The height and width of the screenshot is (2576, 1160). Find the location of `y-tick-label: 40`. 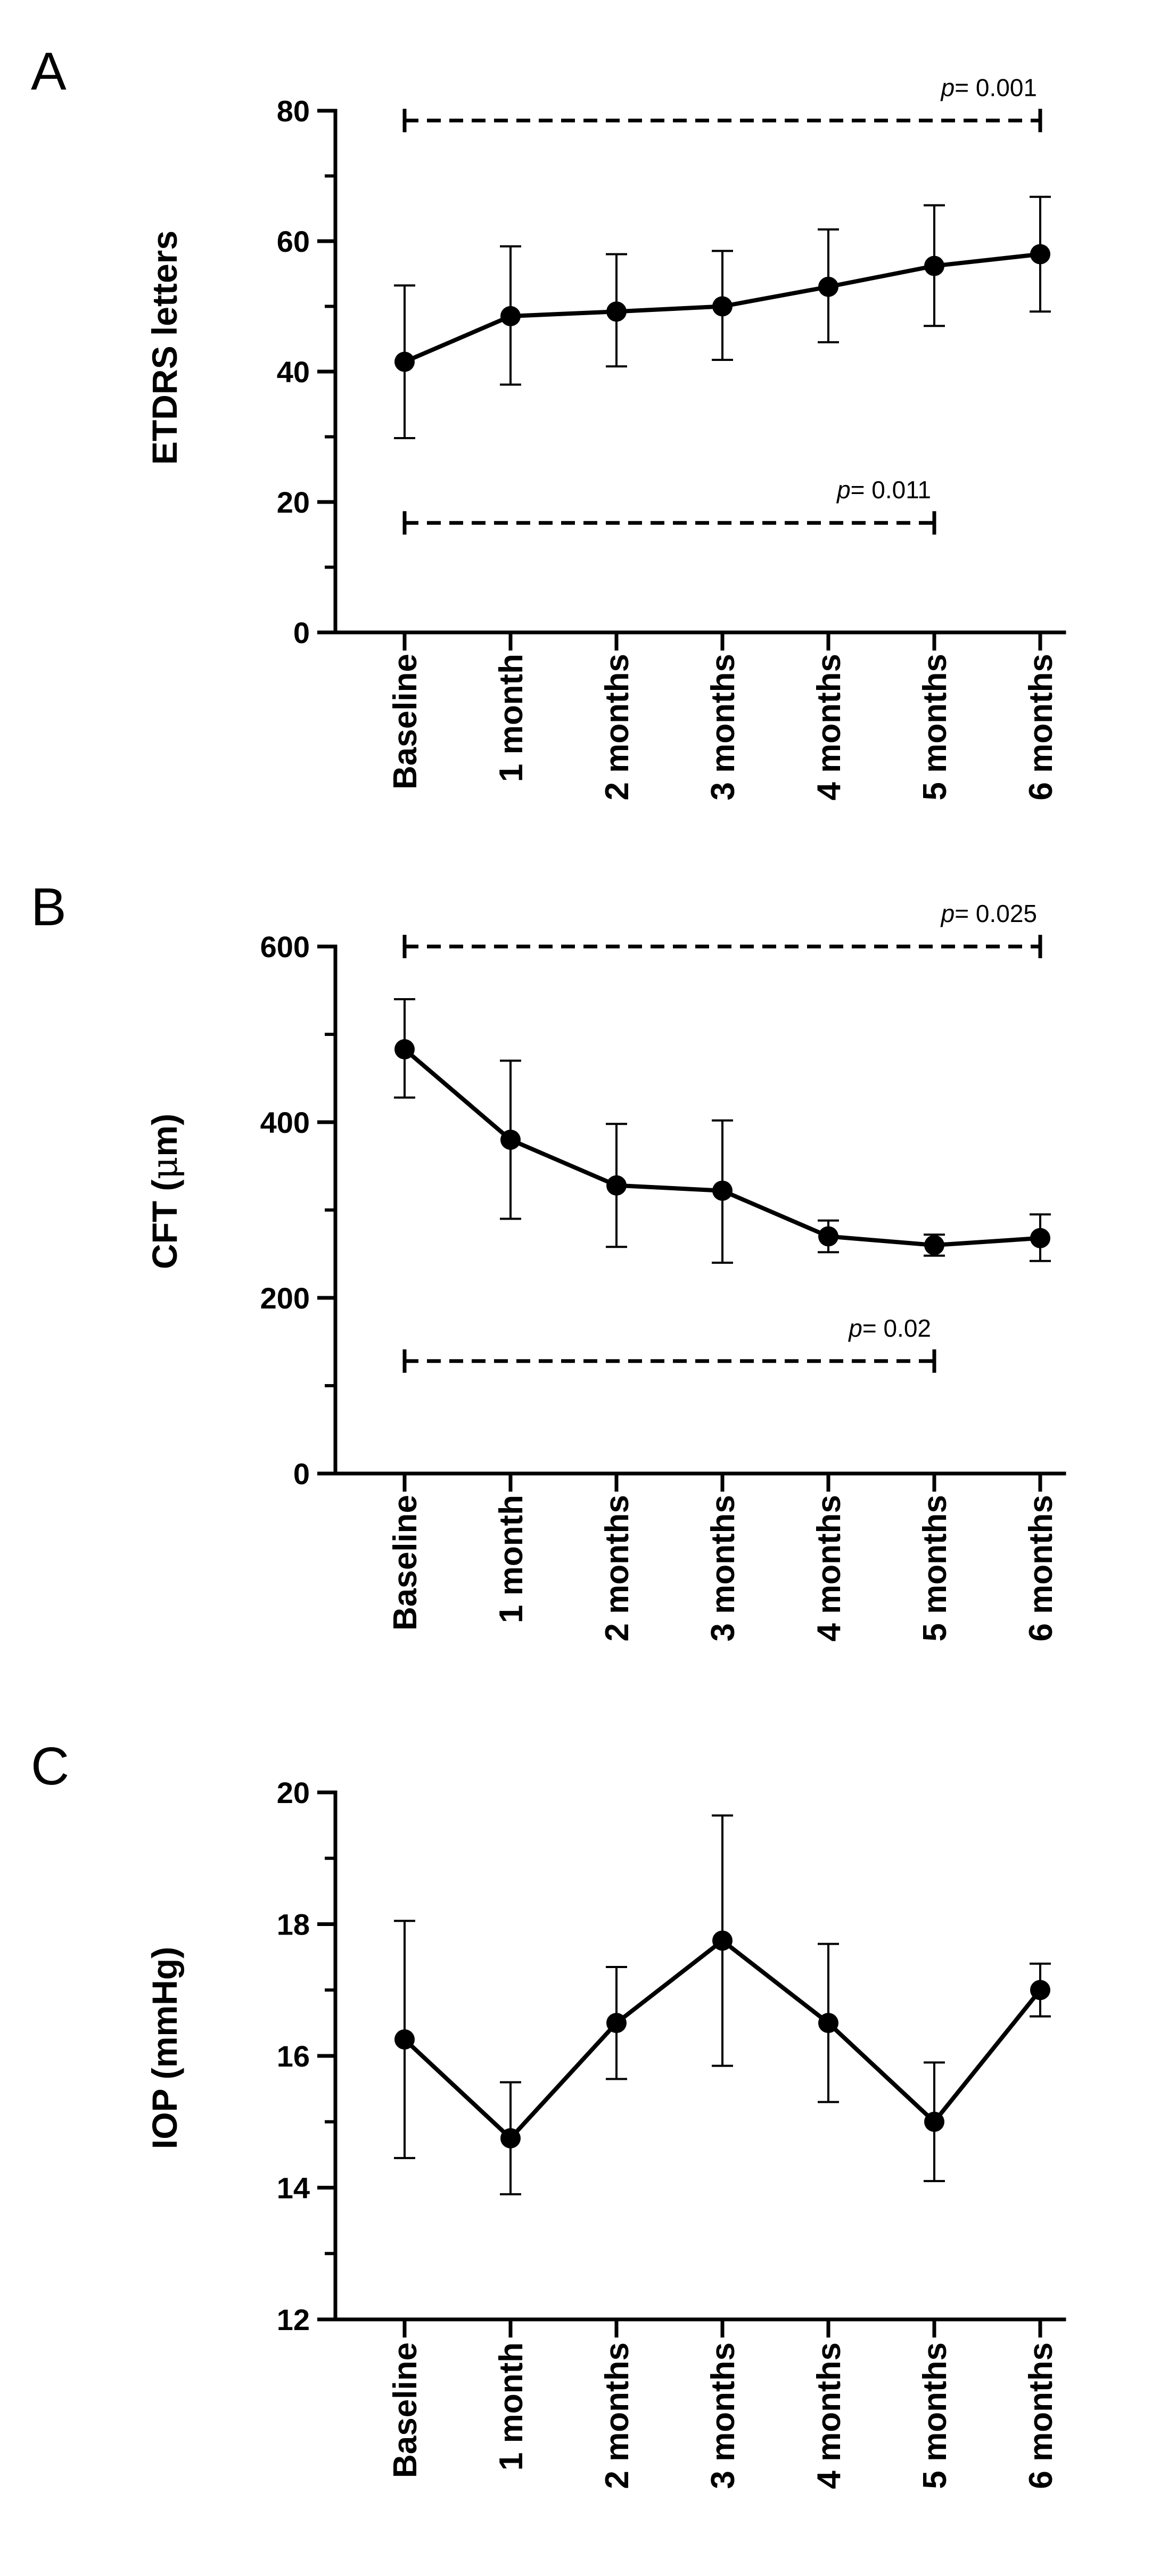

y-tick-label: 40 is located at coordinates (293, 372).